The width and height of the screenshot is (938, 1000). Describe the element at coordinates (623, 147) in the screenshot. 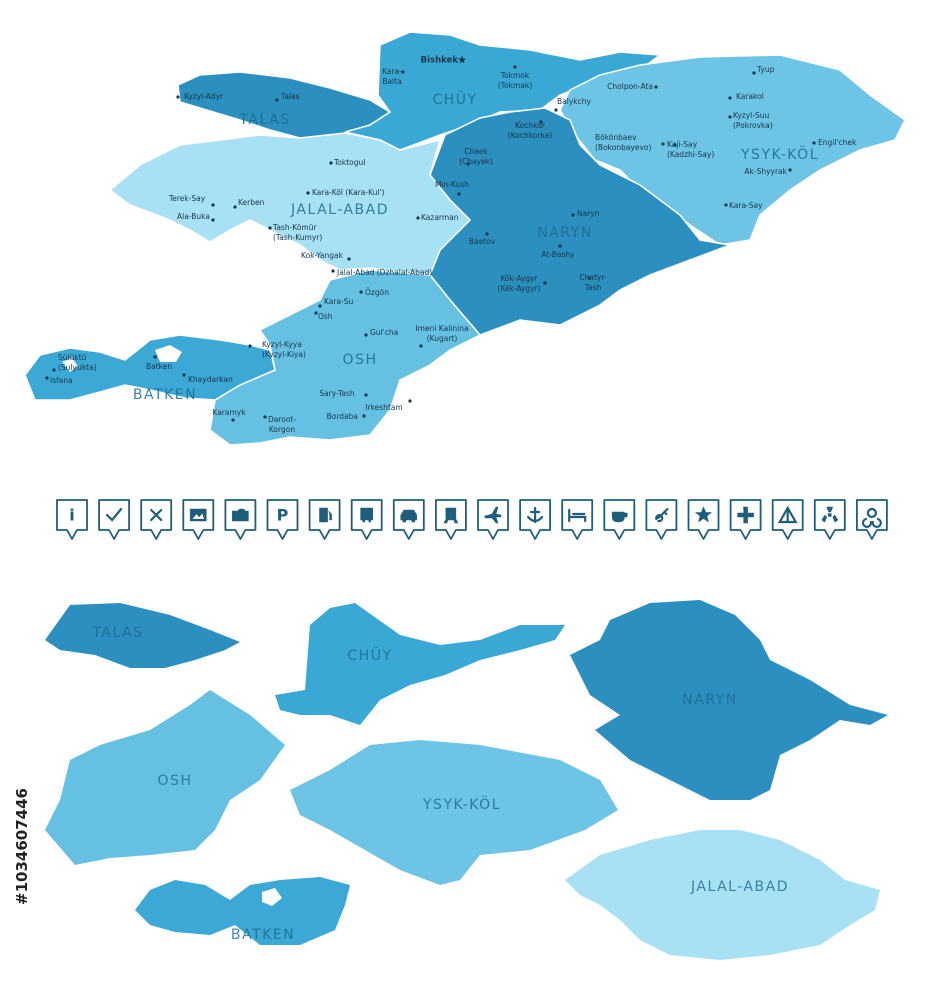

I see `city-label: (Bokonbayevo)` at that location.